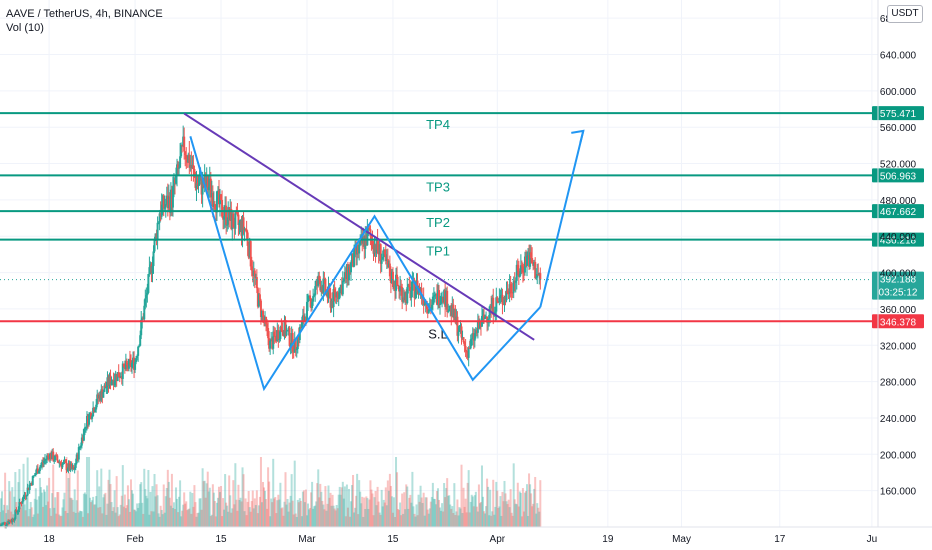 The height and width of the screenshot is (550, 932). I want to click on currency-button: USDT, so click(905, 14).